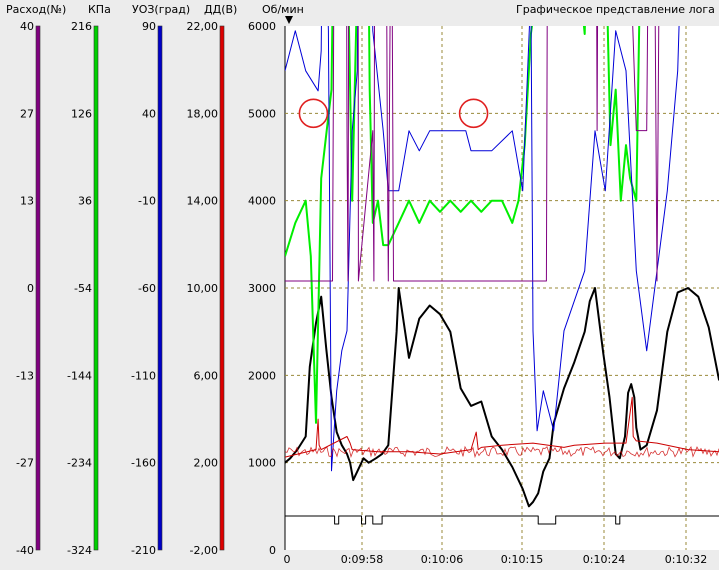  What do you see at coordinates (27, 113) in the screenshot?
I see `scale-tick-label: 27` at bounding box center [27, 113].